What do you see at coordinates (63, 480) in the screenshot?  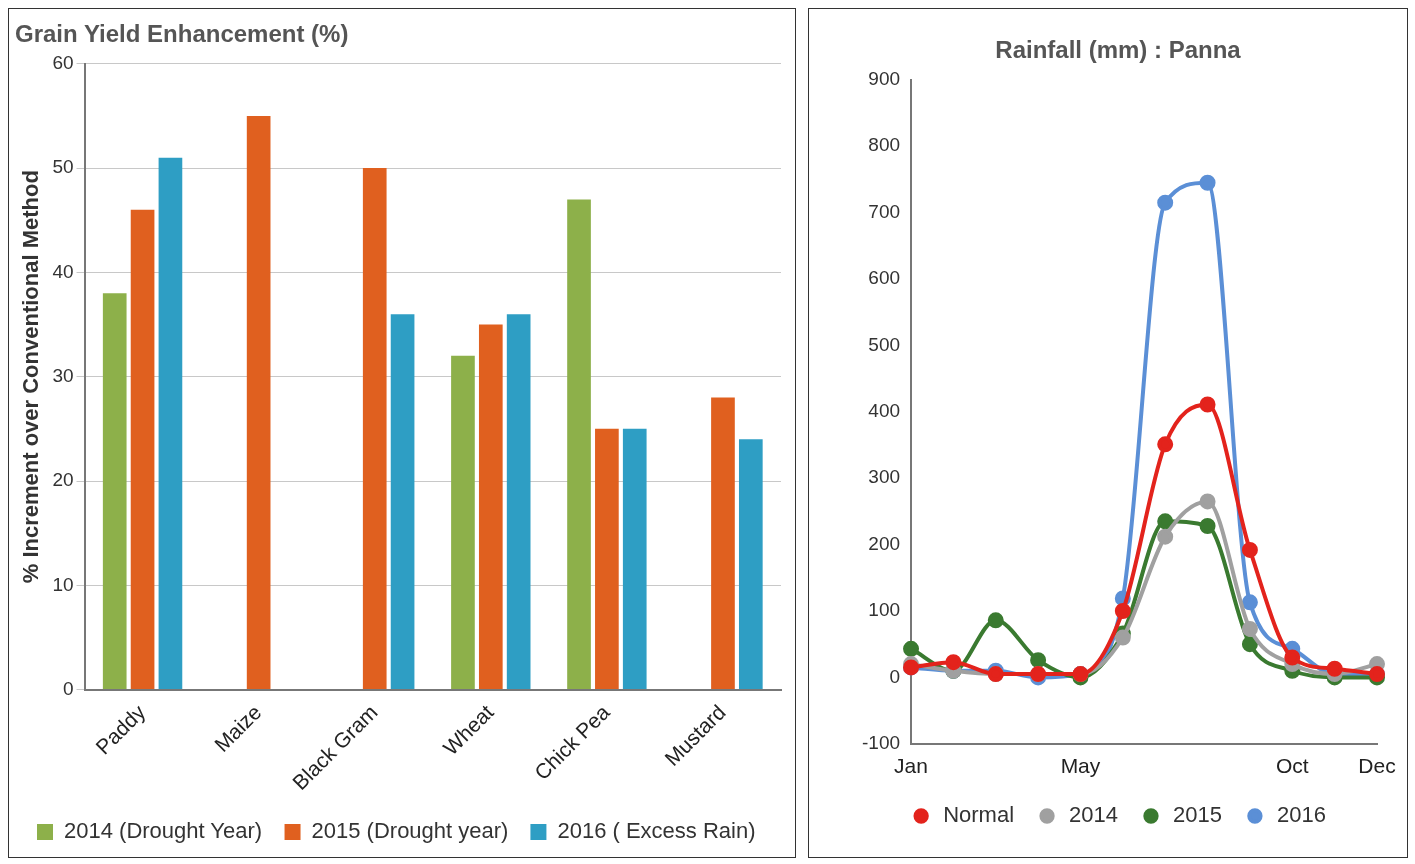 I see `y-tick-label: 20` at bounding box center [63, 480].